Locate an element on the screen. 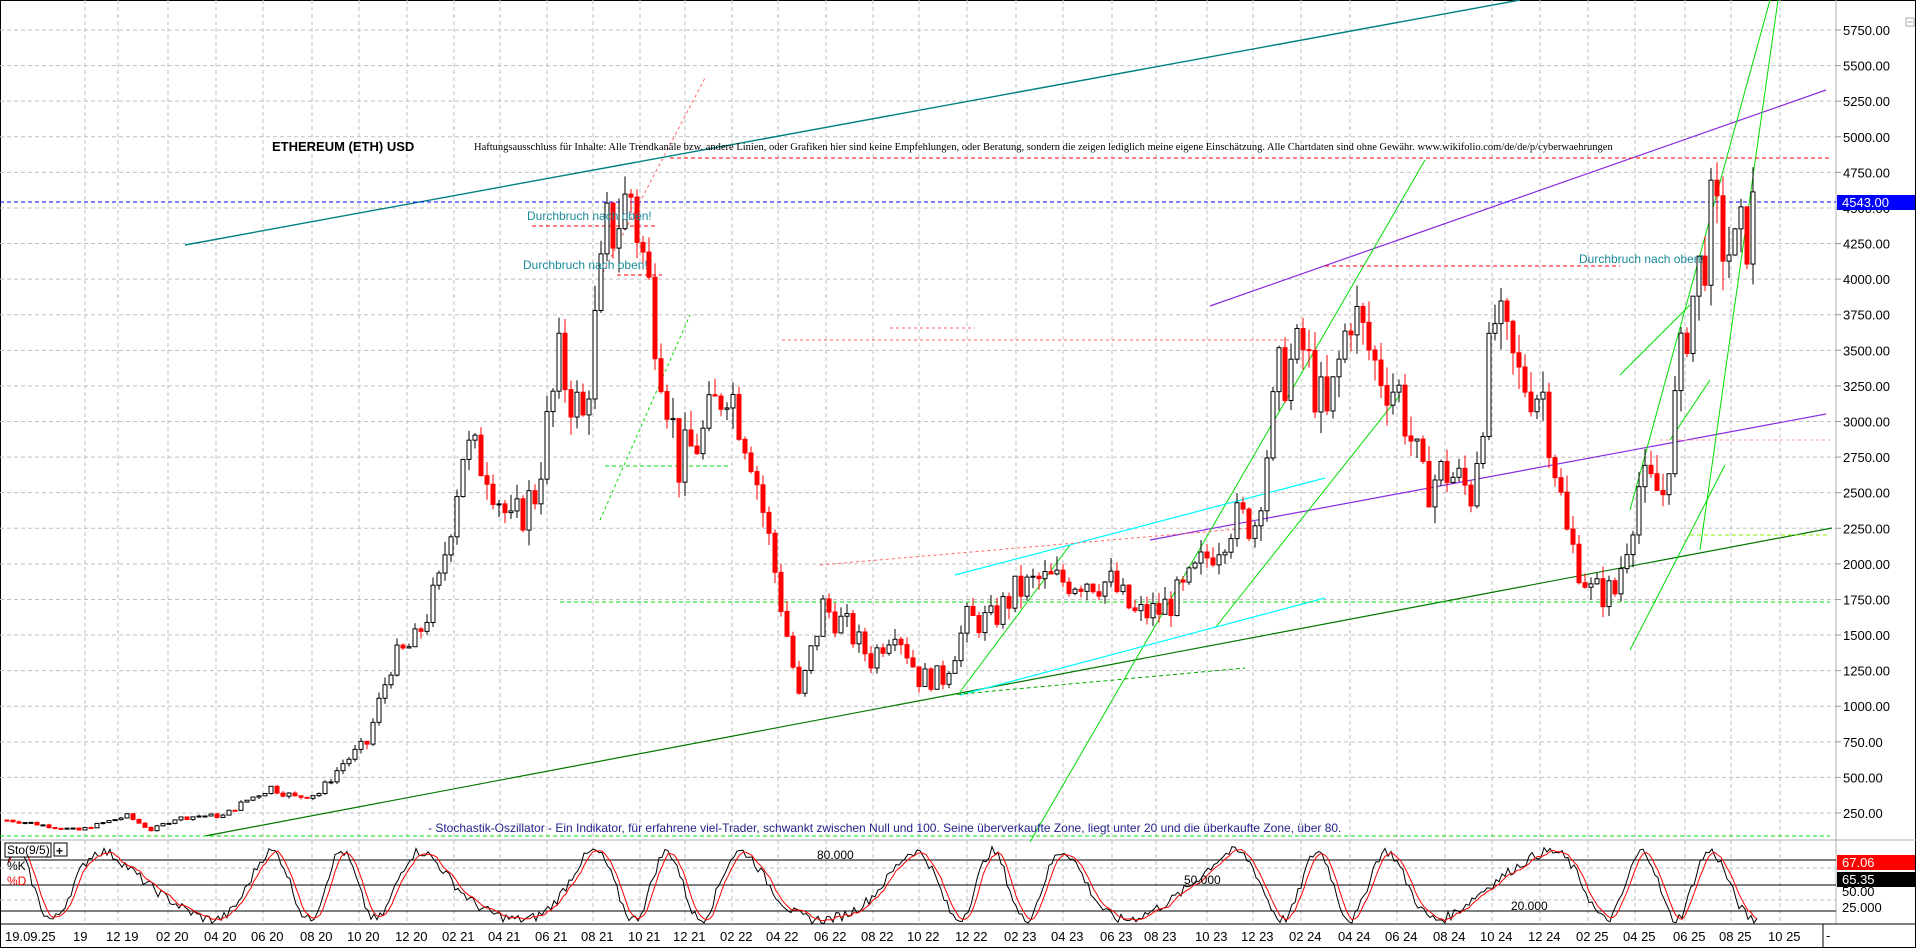 This screenshot has width=1916, height=948. time-tick-label: 19 is located at coordinates (80, 936).